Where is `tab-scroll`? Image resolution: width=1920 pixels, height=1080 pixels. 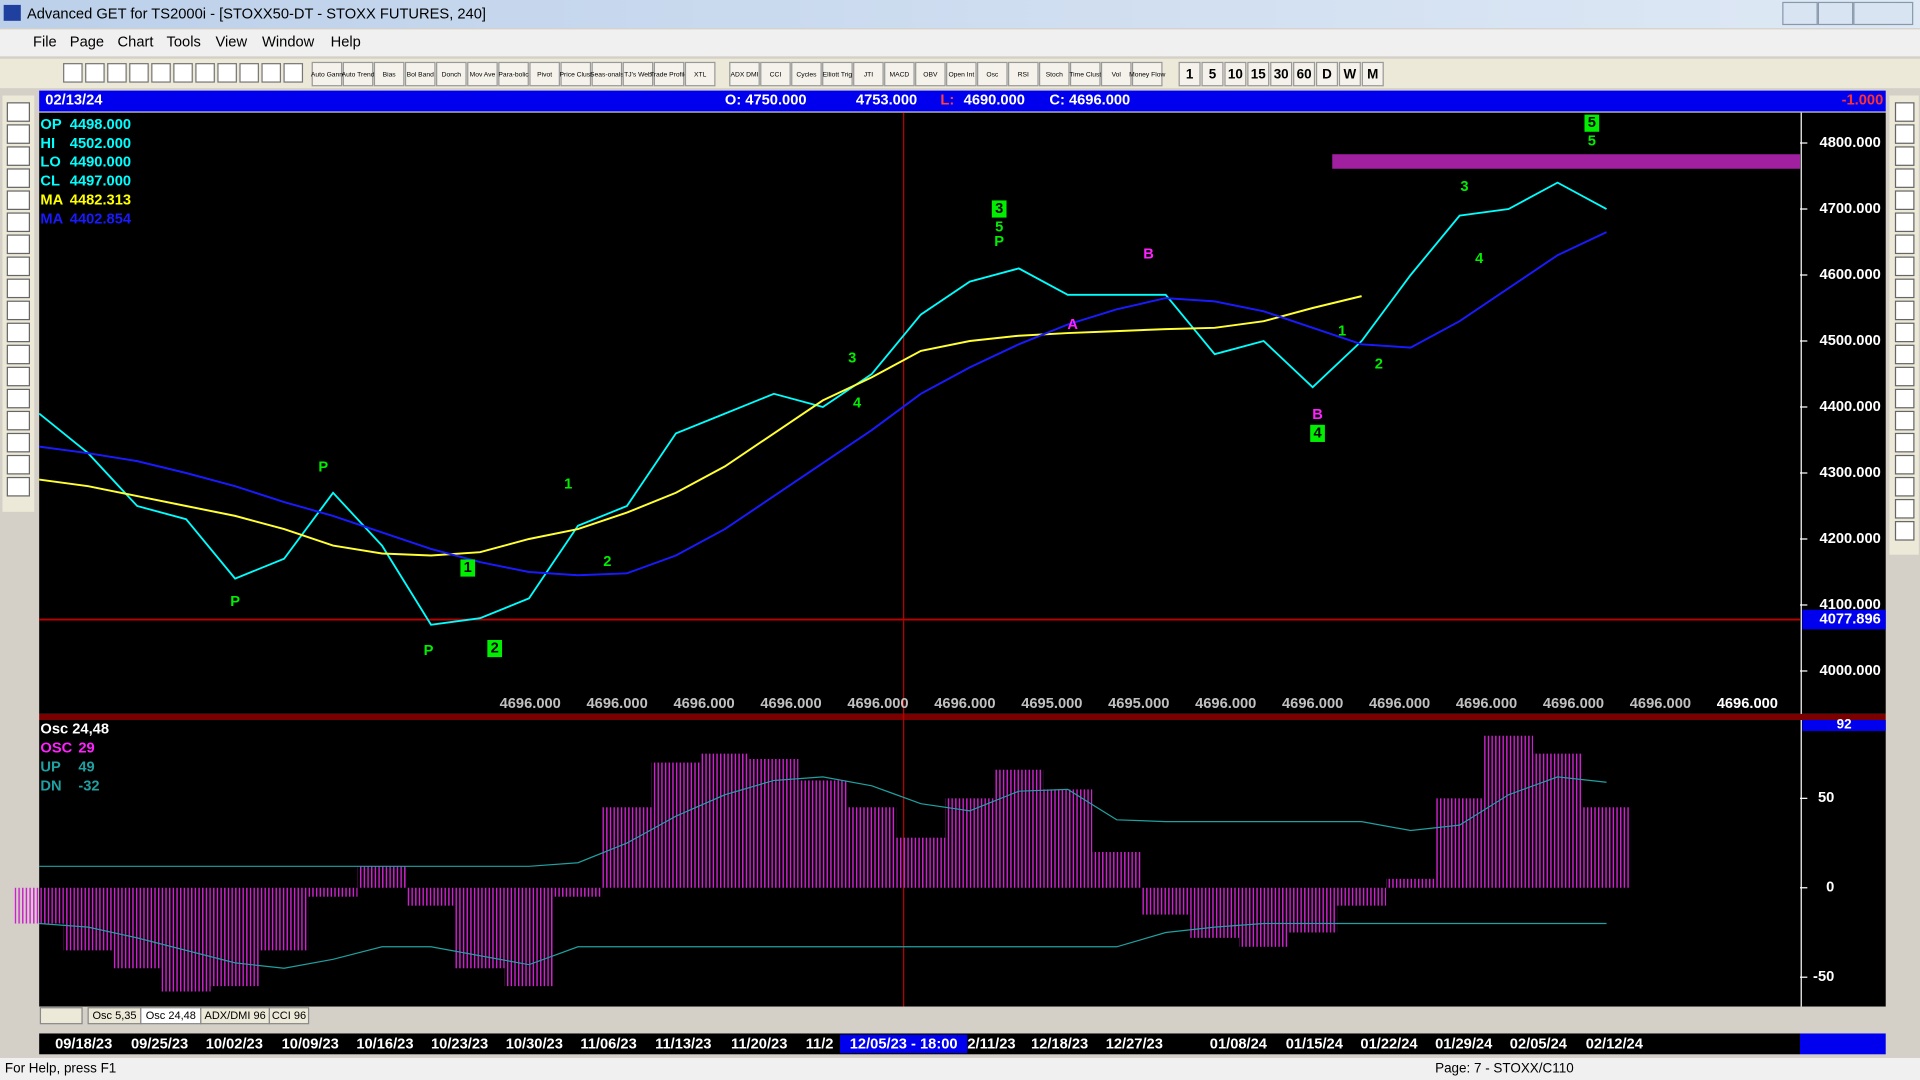
tab-scroll is located at coordinates (61, 1016).